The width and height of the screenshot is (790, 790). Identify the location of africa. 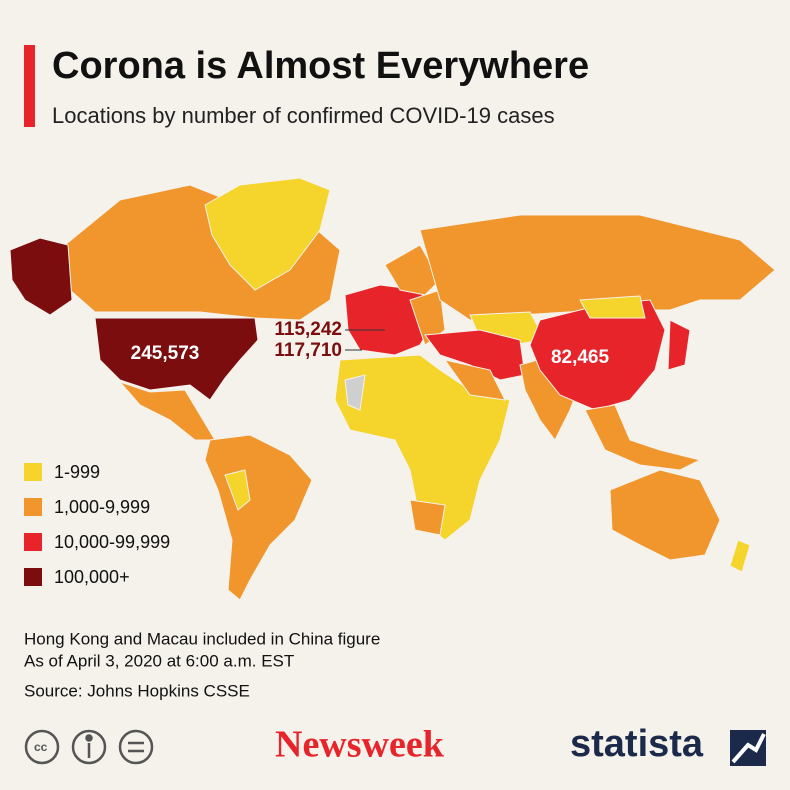
(422, 447).